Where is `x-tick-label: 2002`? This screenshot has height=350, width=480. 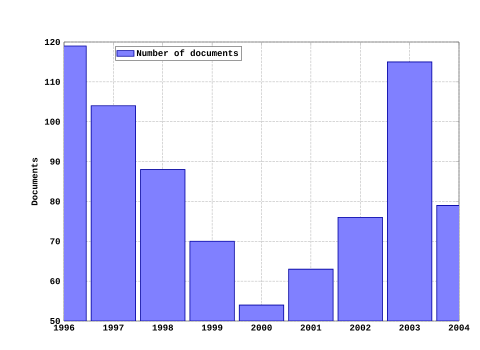
x-tick-label: 2002 is located at coordinates (360, 327).